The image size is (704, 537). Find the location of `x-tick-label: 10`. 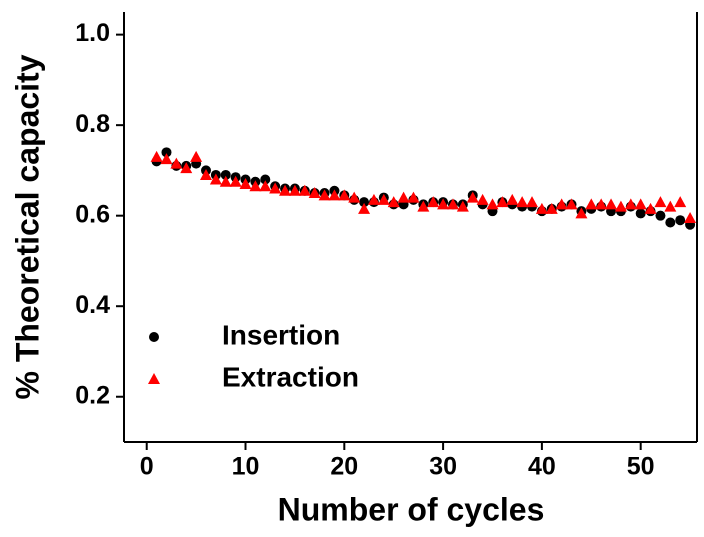

x-tick-label: 10 is located at coordinates (246, 467).